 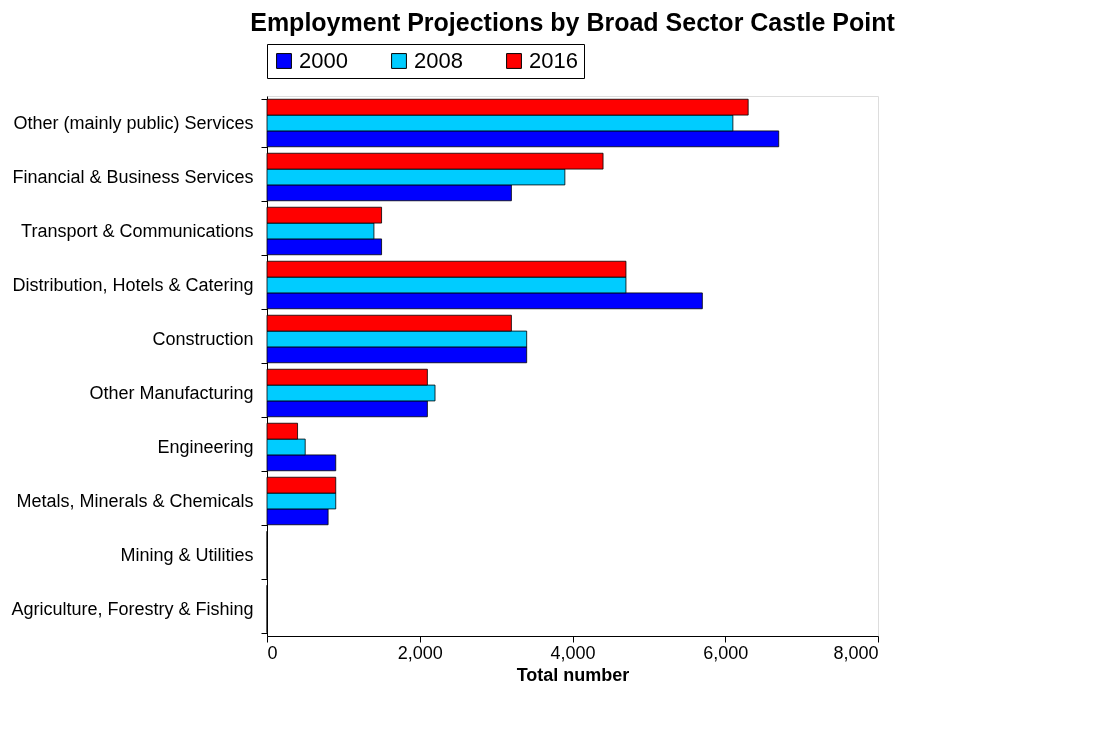 What do you see at coordinates (137, 230) in the screenshot?
I see `y-tick-label: Transport & Communications` at bounding box center [137, 230].